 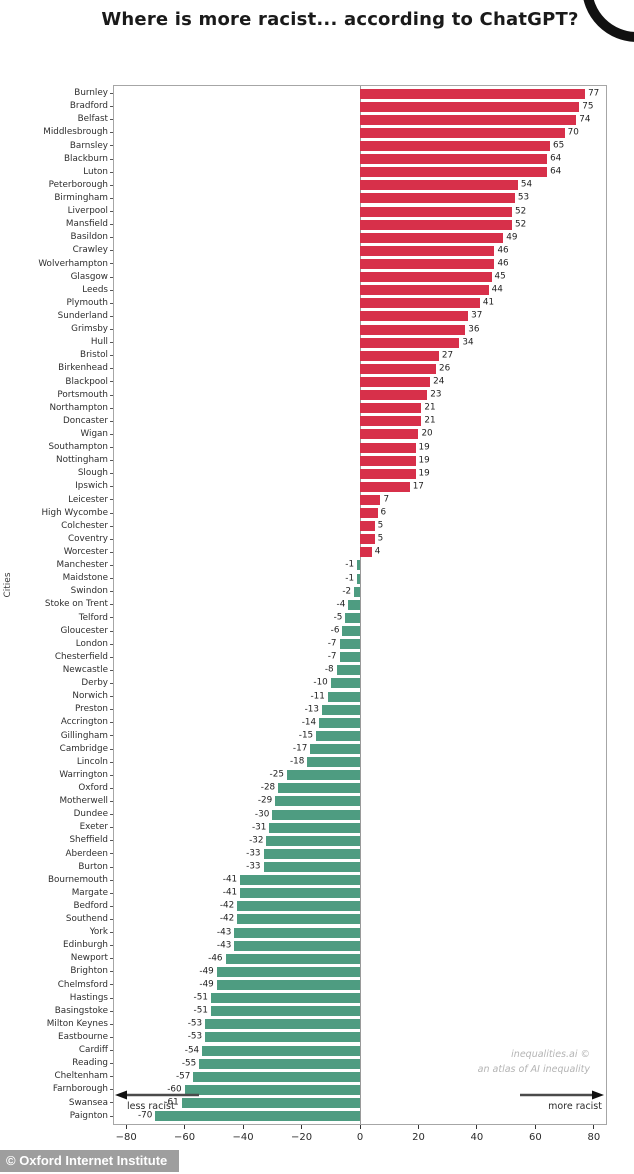 What do you see at coordinates (56, 657) in the screenshot?
I see `category-label: Chesterfield` at bounding box center [56, 657].